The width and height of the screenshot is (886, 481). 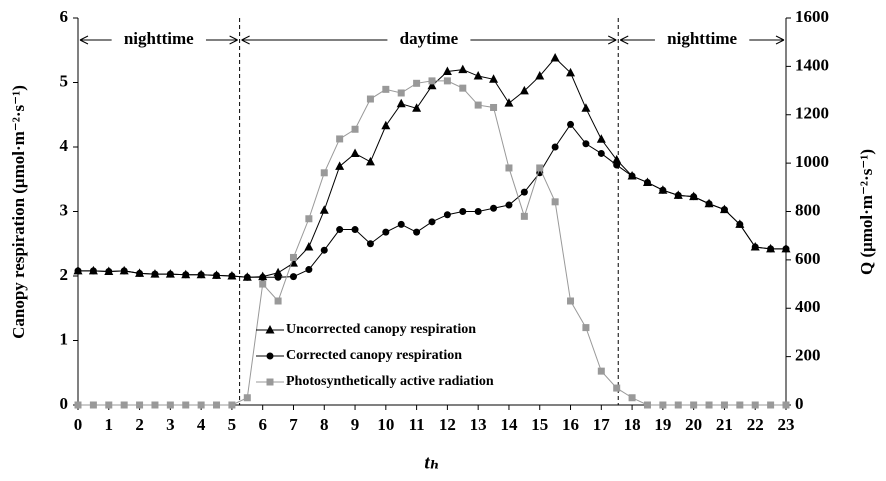 I want to click on x-tick-label: 12, so click(x=447, y=424).